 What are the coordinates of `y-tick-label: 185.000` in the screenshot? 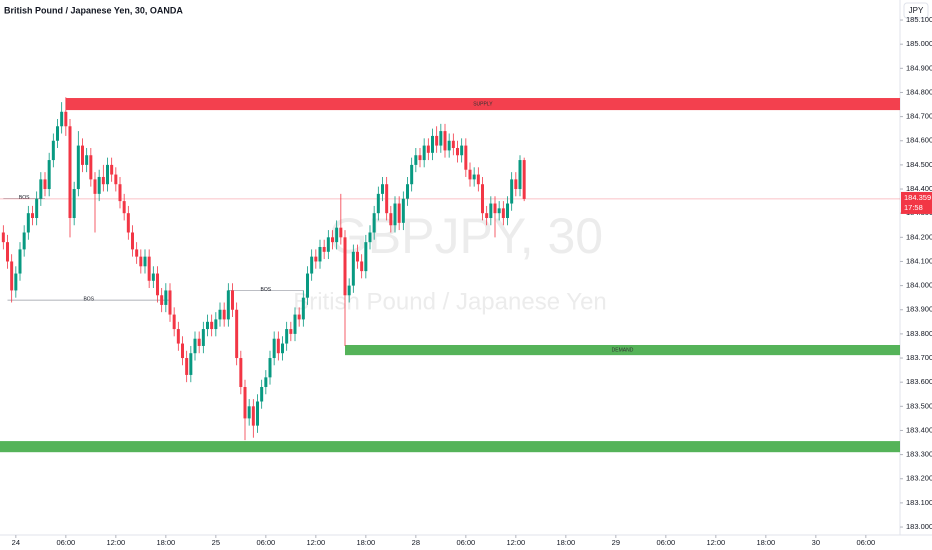 It's located at (919, 43).